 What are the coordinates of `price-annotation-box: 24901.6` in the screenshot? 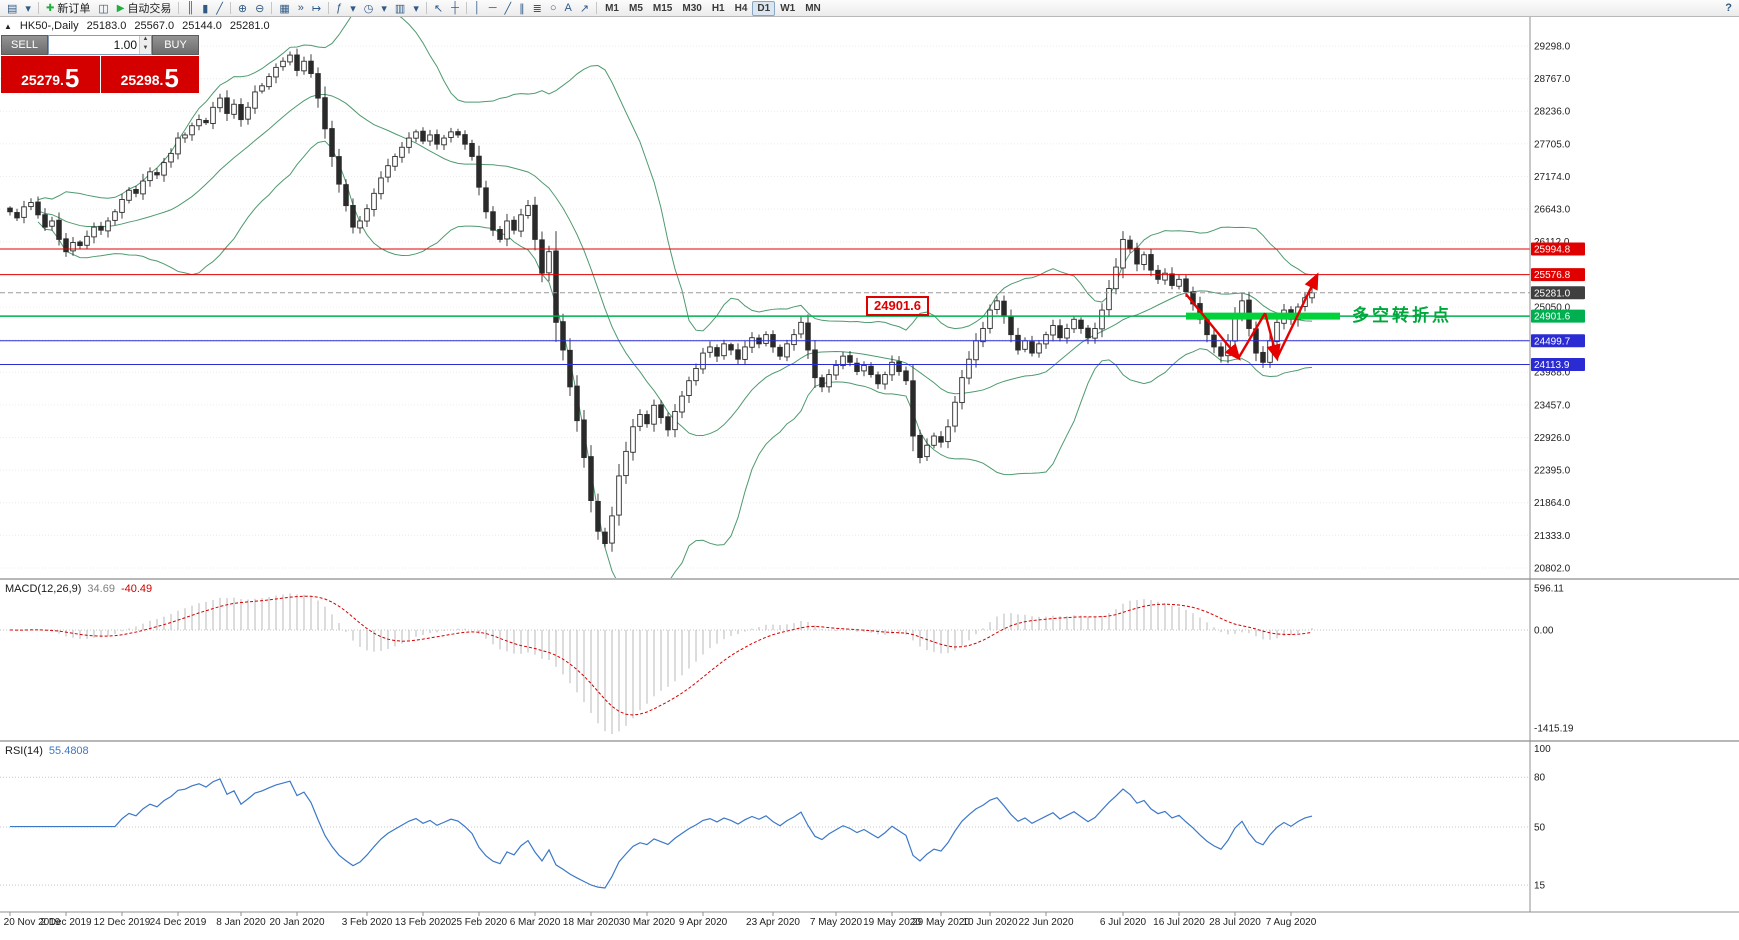 It's located at (897, 306).